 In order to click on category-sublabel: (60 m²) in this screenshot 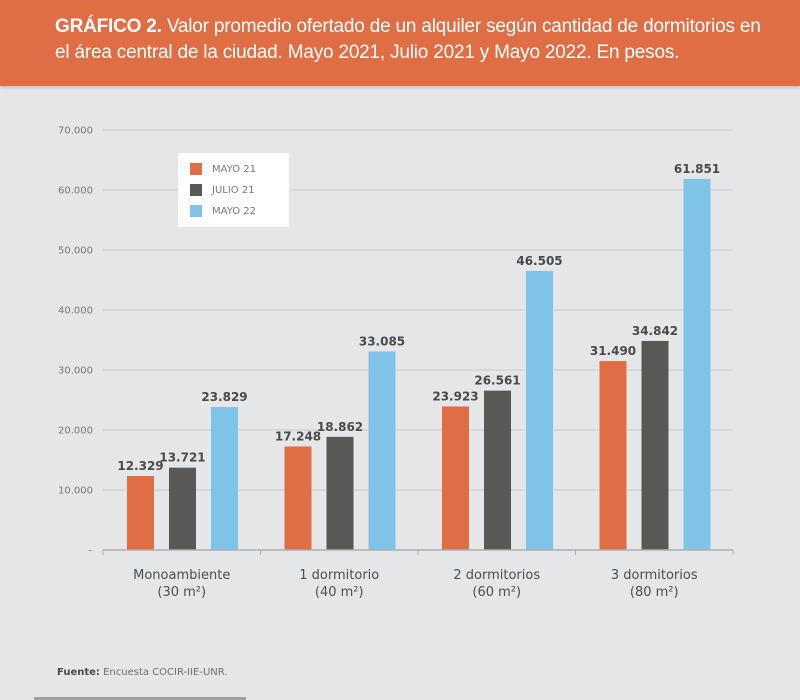, I will do `click(496, 592)`.